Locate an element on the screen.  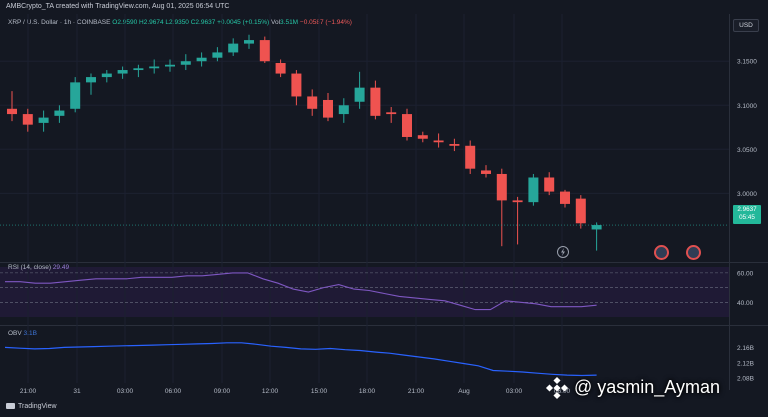
obv-layer is located at coordinates (300, 359).